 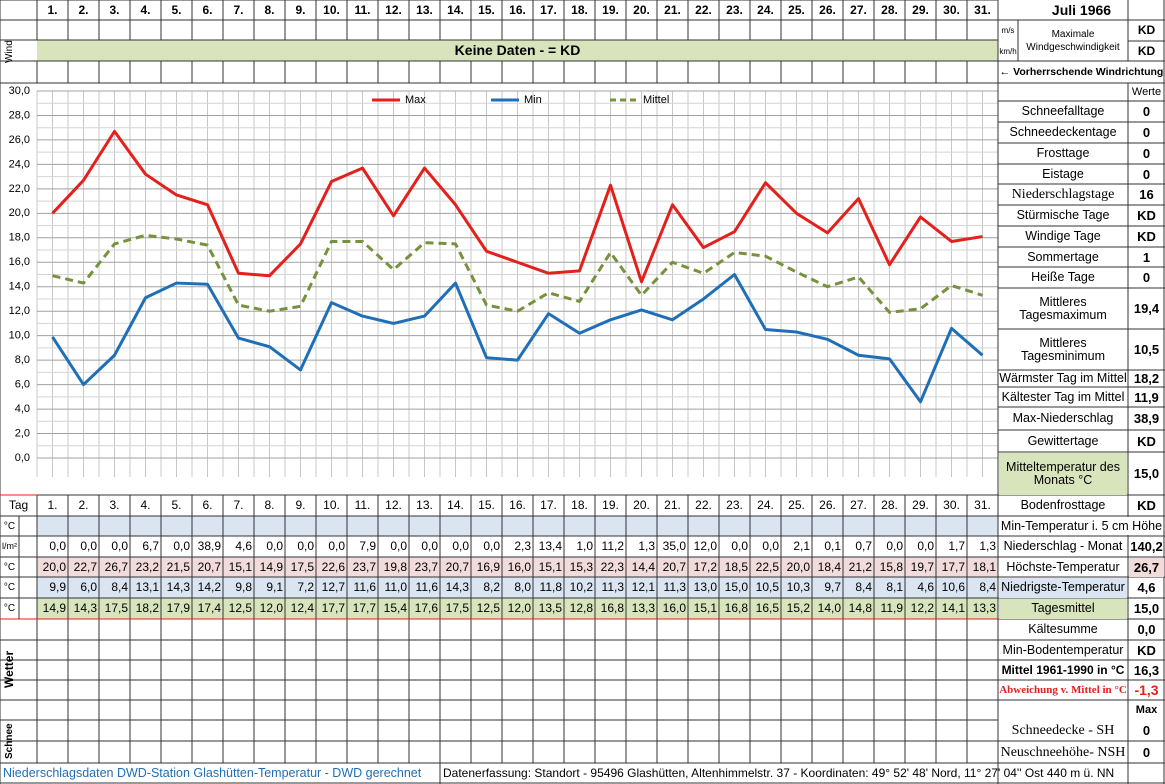 What do you see at coordinates (393, 9) in the screenshot?
I see `day-header: 12.` at bounding box center [393, 9].